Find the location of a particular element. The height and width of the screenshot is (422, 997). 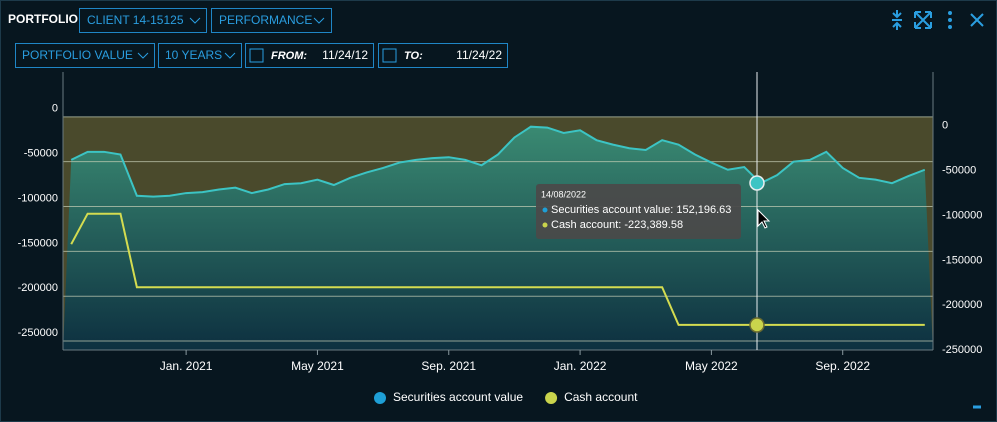

client-label: CLIENT 14-15125 is located at coordinates (135, 20).